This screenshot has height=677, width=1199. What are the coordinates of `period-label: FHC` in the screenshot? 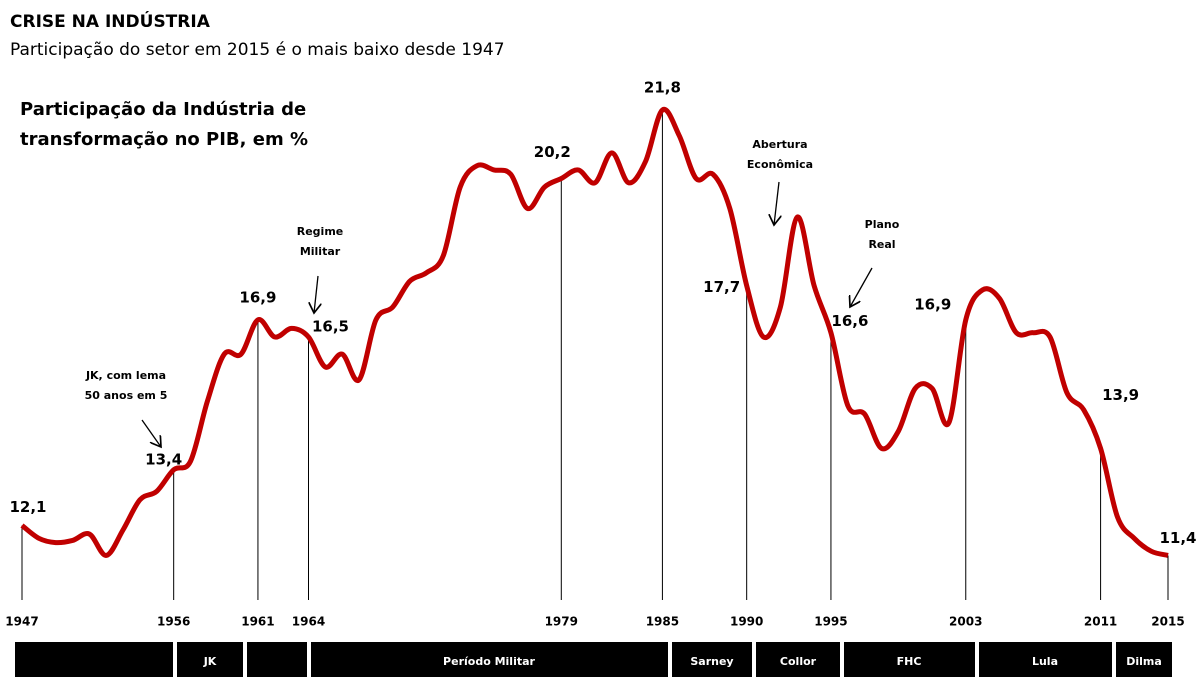 It's located at (909, 661).